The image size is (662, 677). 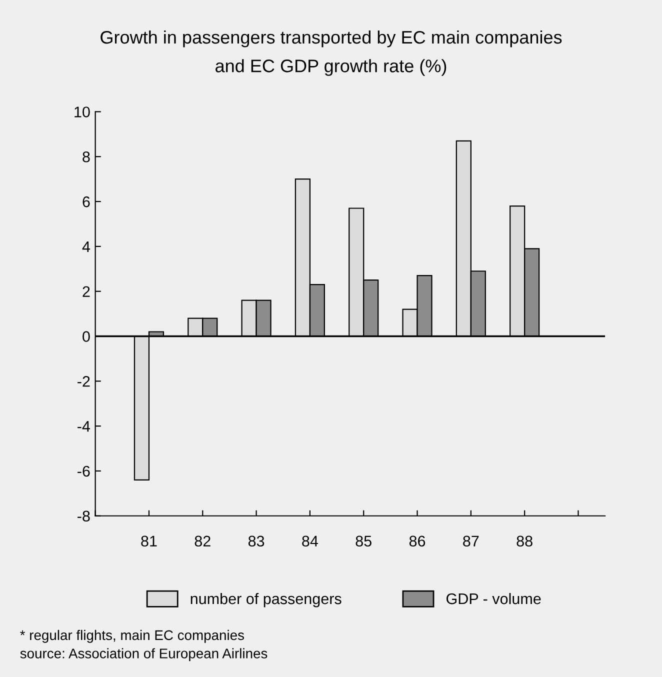 I want to click on legend-label: GDP - volume, so click(x=493, y=598).